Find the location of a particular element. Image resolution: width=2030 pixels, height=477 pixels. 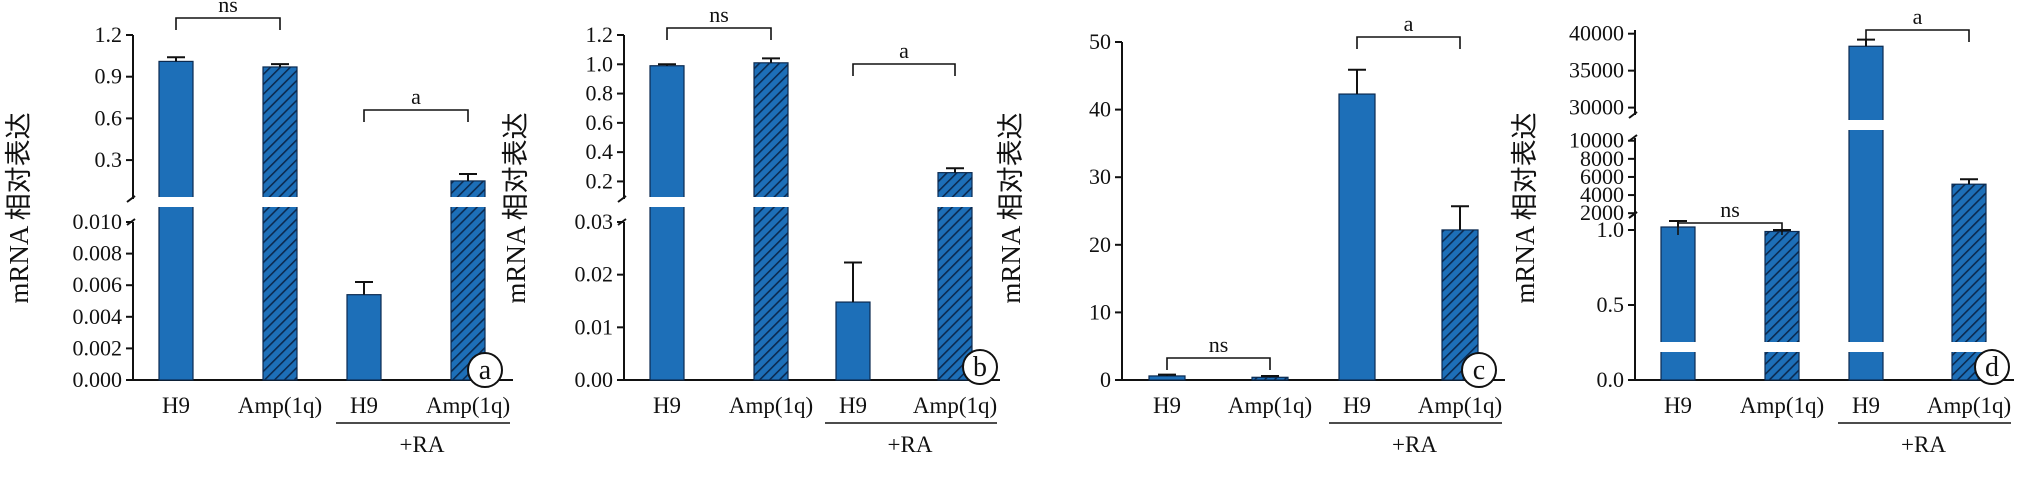

panel-label: d is located at coordinates (1992, 367).